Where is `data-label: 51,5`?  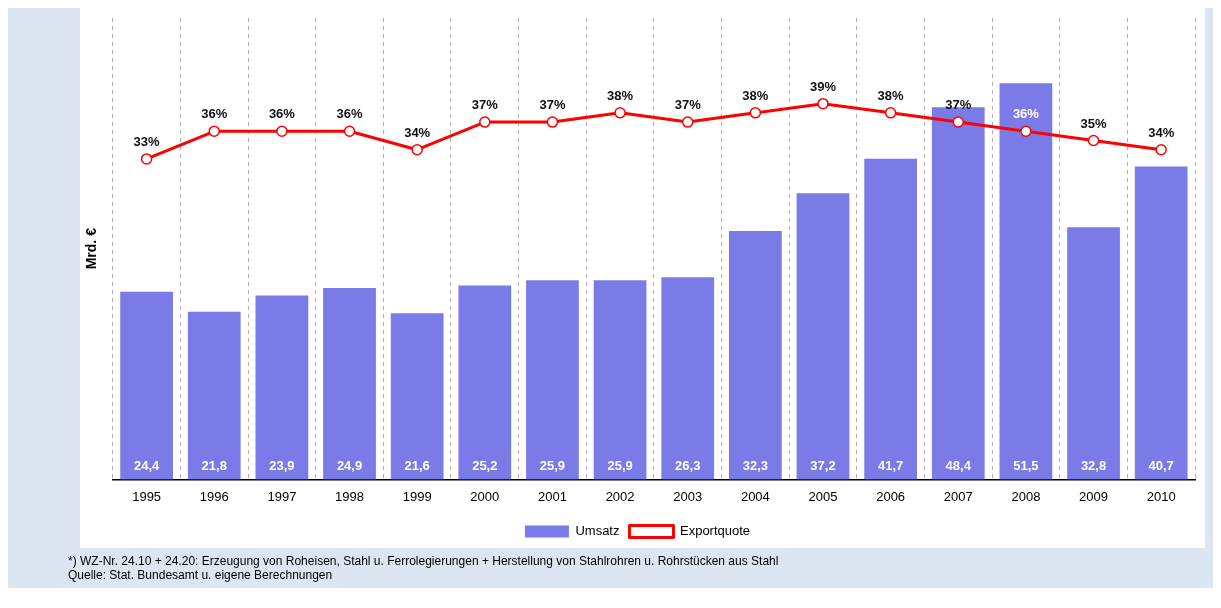
data-label: 51,5 is located at coordinates (1026, 466).